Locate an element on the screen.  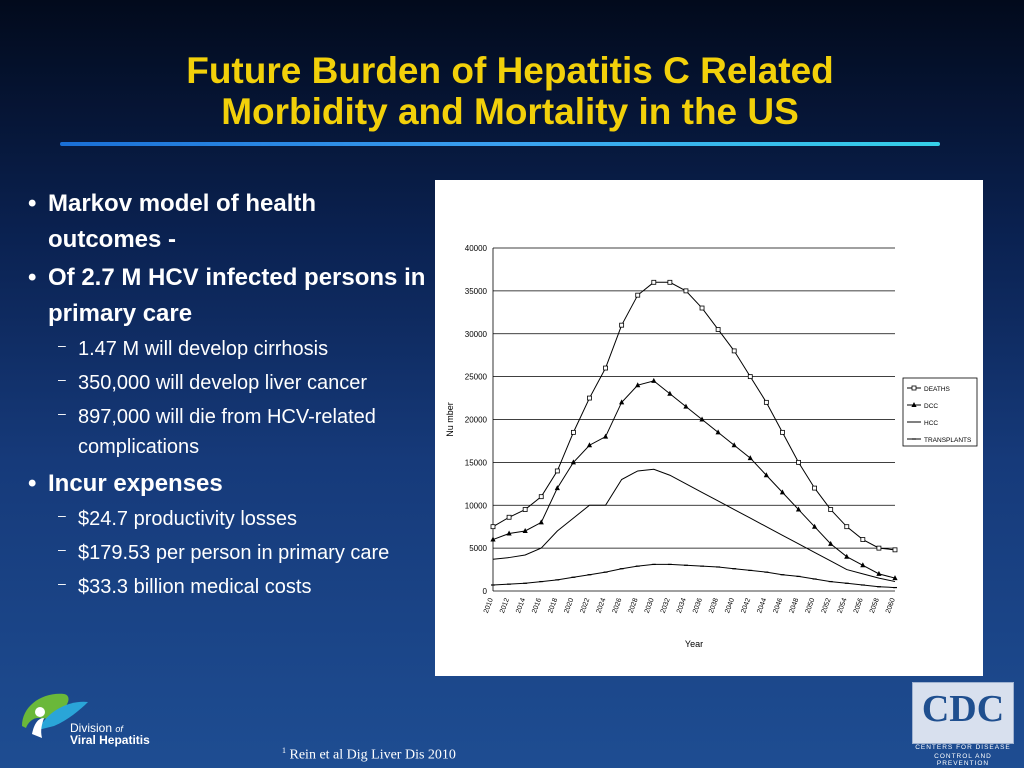
logo-figure-head-icon is located at coordinates (40, 712).